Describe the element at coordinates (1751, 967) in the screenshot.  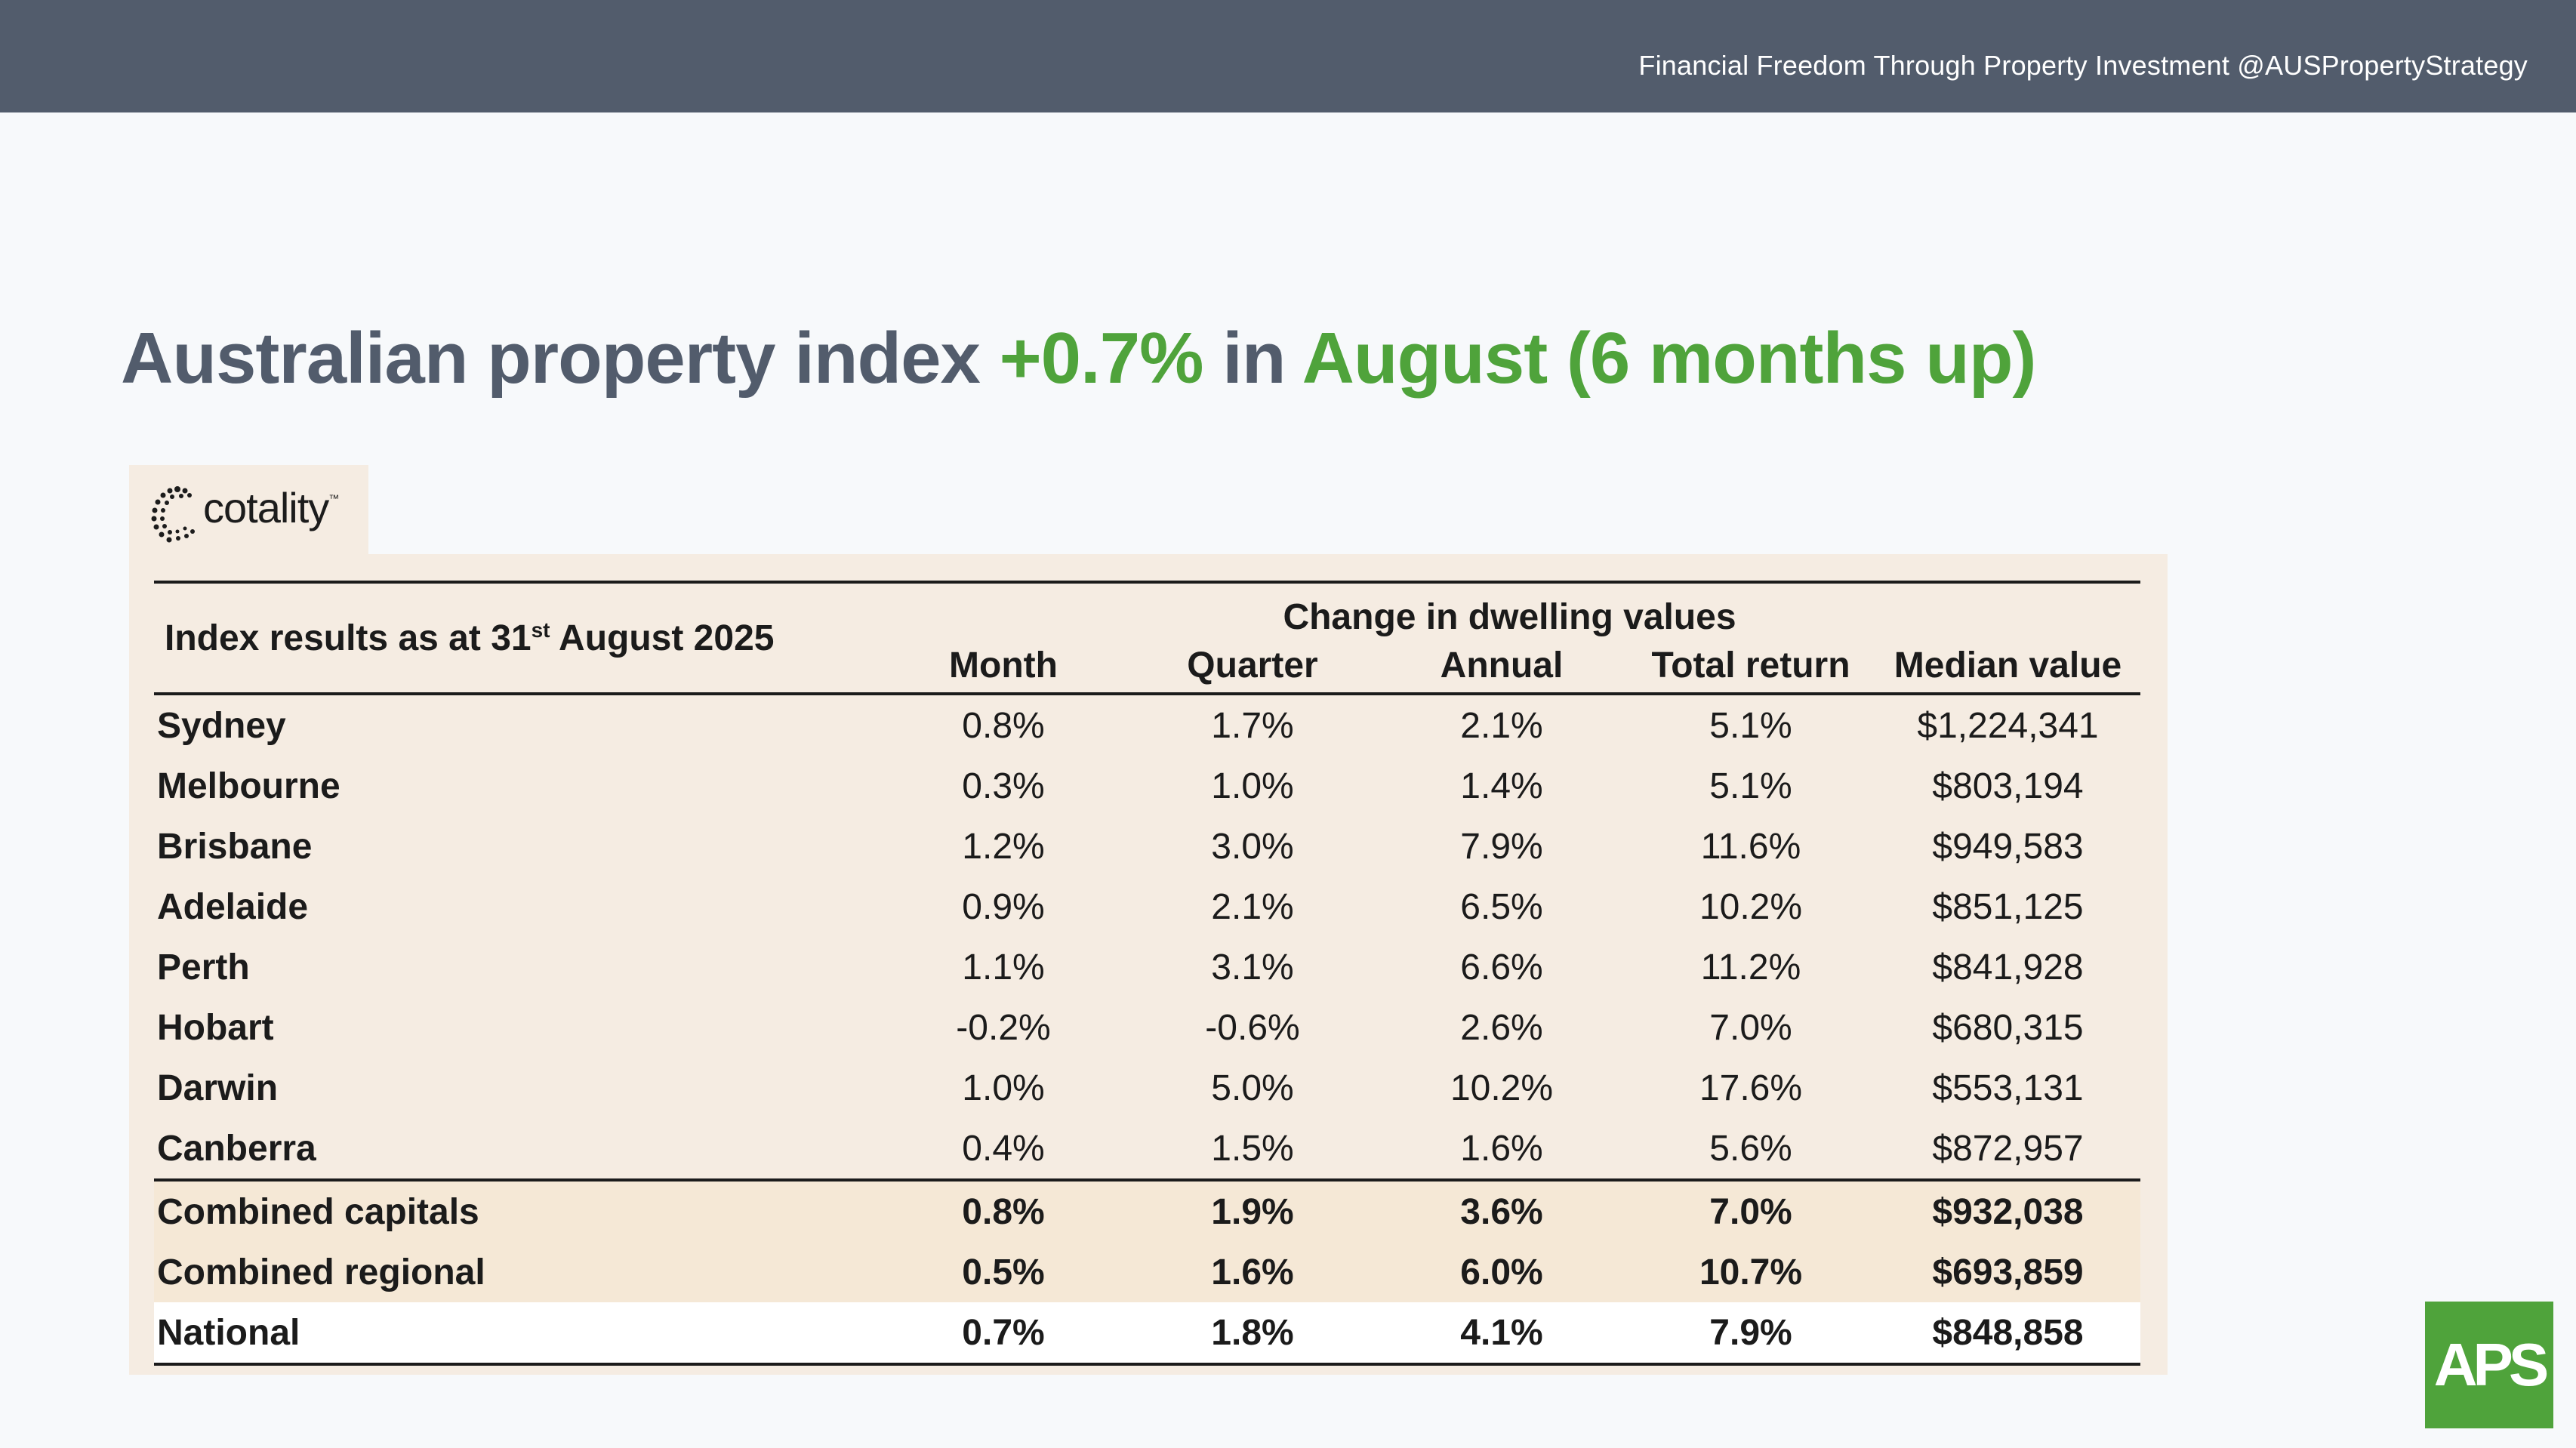
I see `total-return-value: 11.2%` at that location.